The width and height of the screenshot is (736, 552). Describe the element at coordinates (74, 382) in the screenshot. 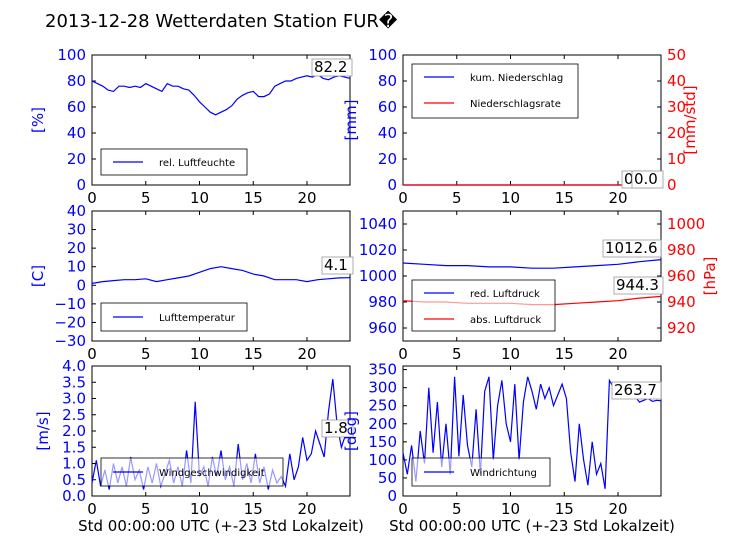

I see `windspeed-y-tick-label: 3.5` at that location.